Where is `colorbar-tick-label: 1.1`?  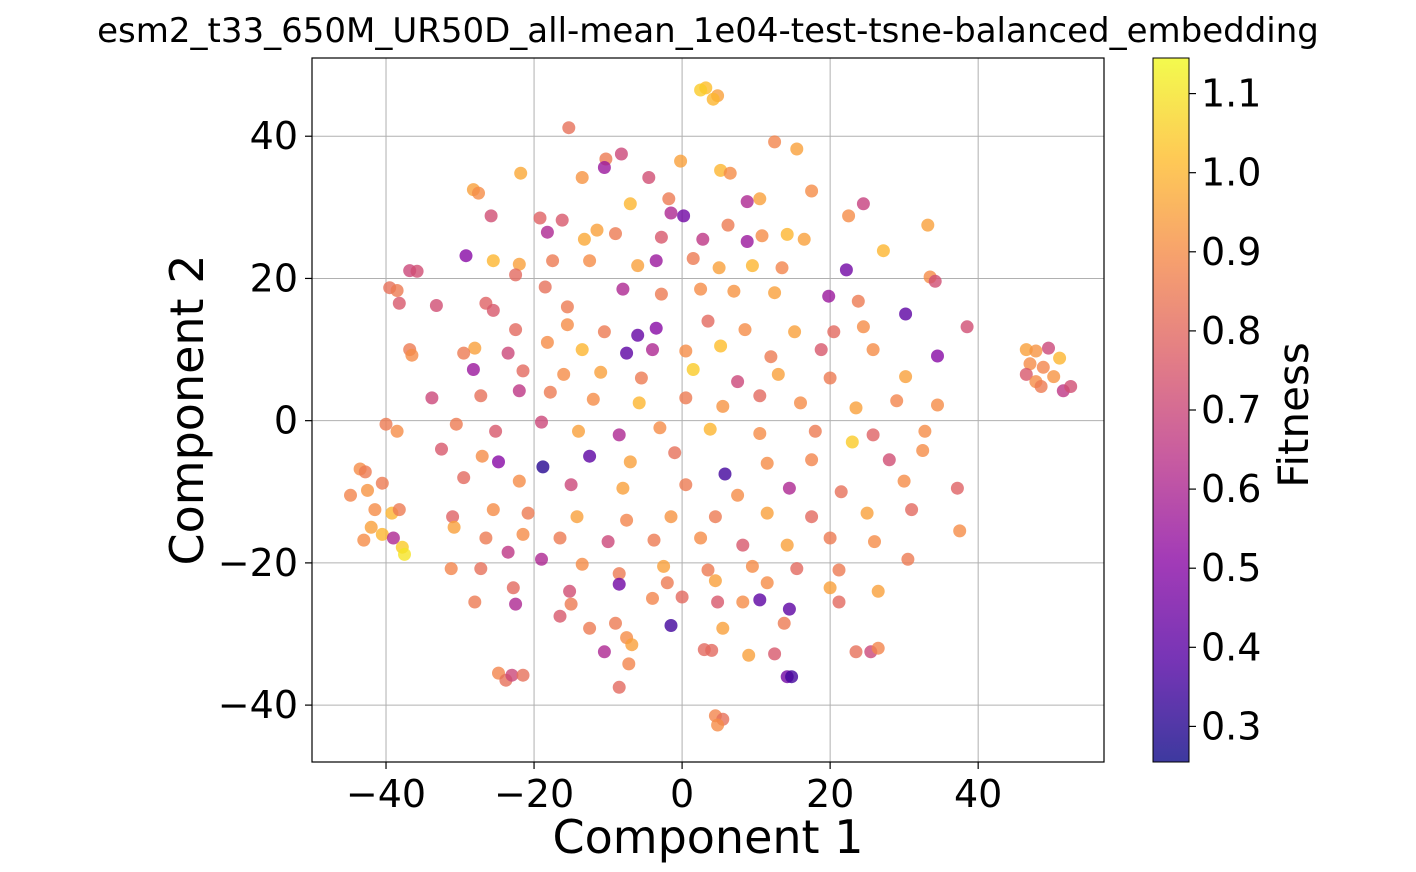
colorbar-tick-label: 1.1 is located at coordinates (1231, 94).